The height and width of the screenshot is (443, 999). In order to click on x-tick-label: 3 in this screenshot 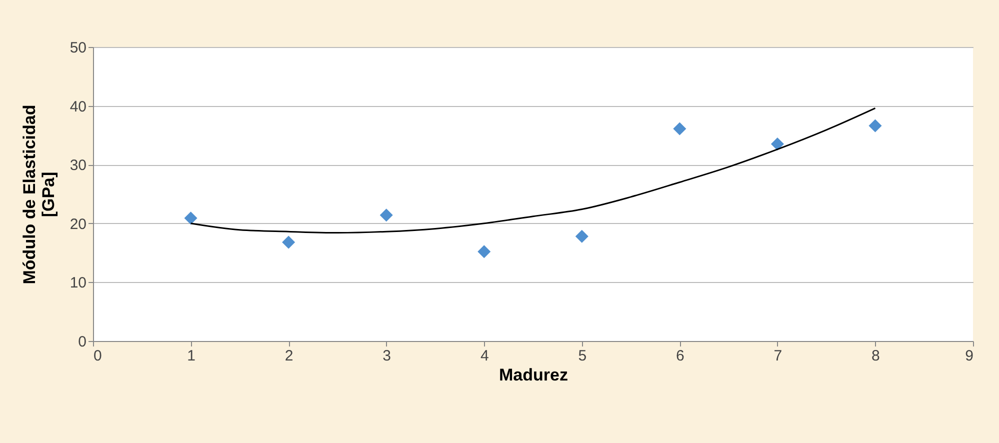, I will do `click(387, 356)`.